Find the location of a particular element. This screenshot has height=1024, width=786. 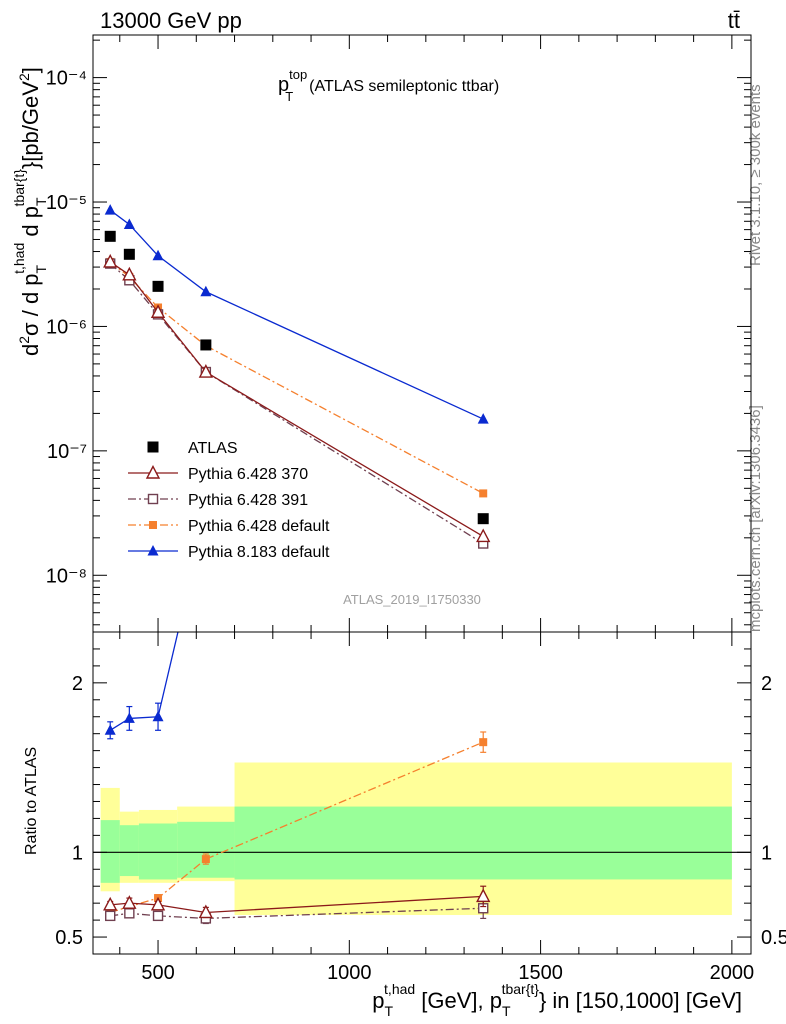

series-py6def is located at coordinates (297, 377).